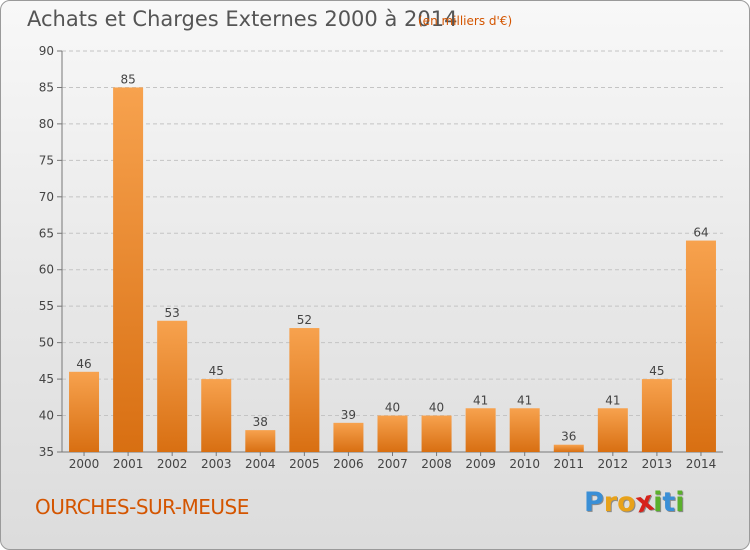  What do you see at coordinates (46, 51) in the screenshot?
I see `y-tick-label: 90` at bounding box center [46, 51].